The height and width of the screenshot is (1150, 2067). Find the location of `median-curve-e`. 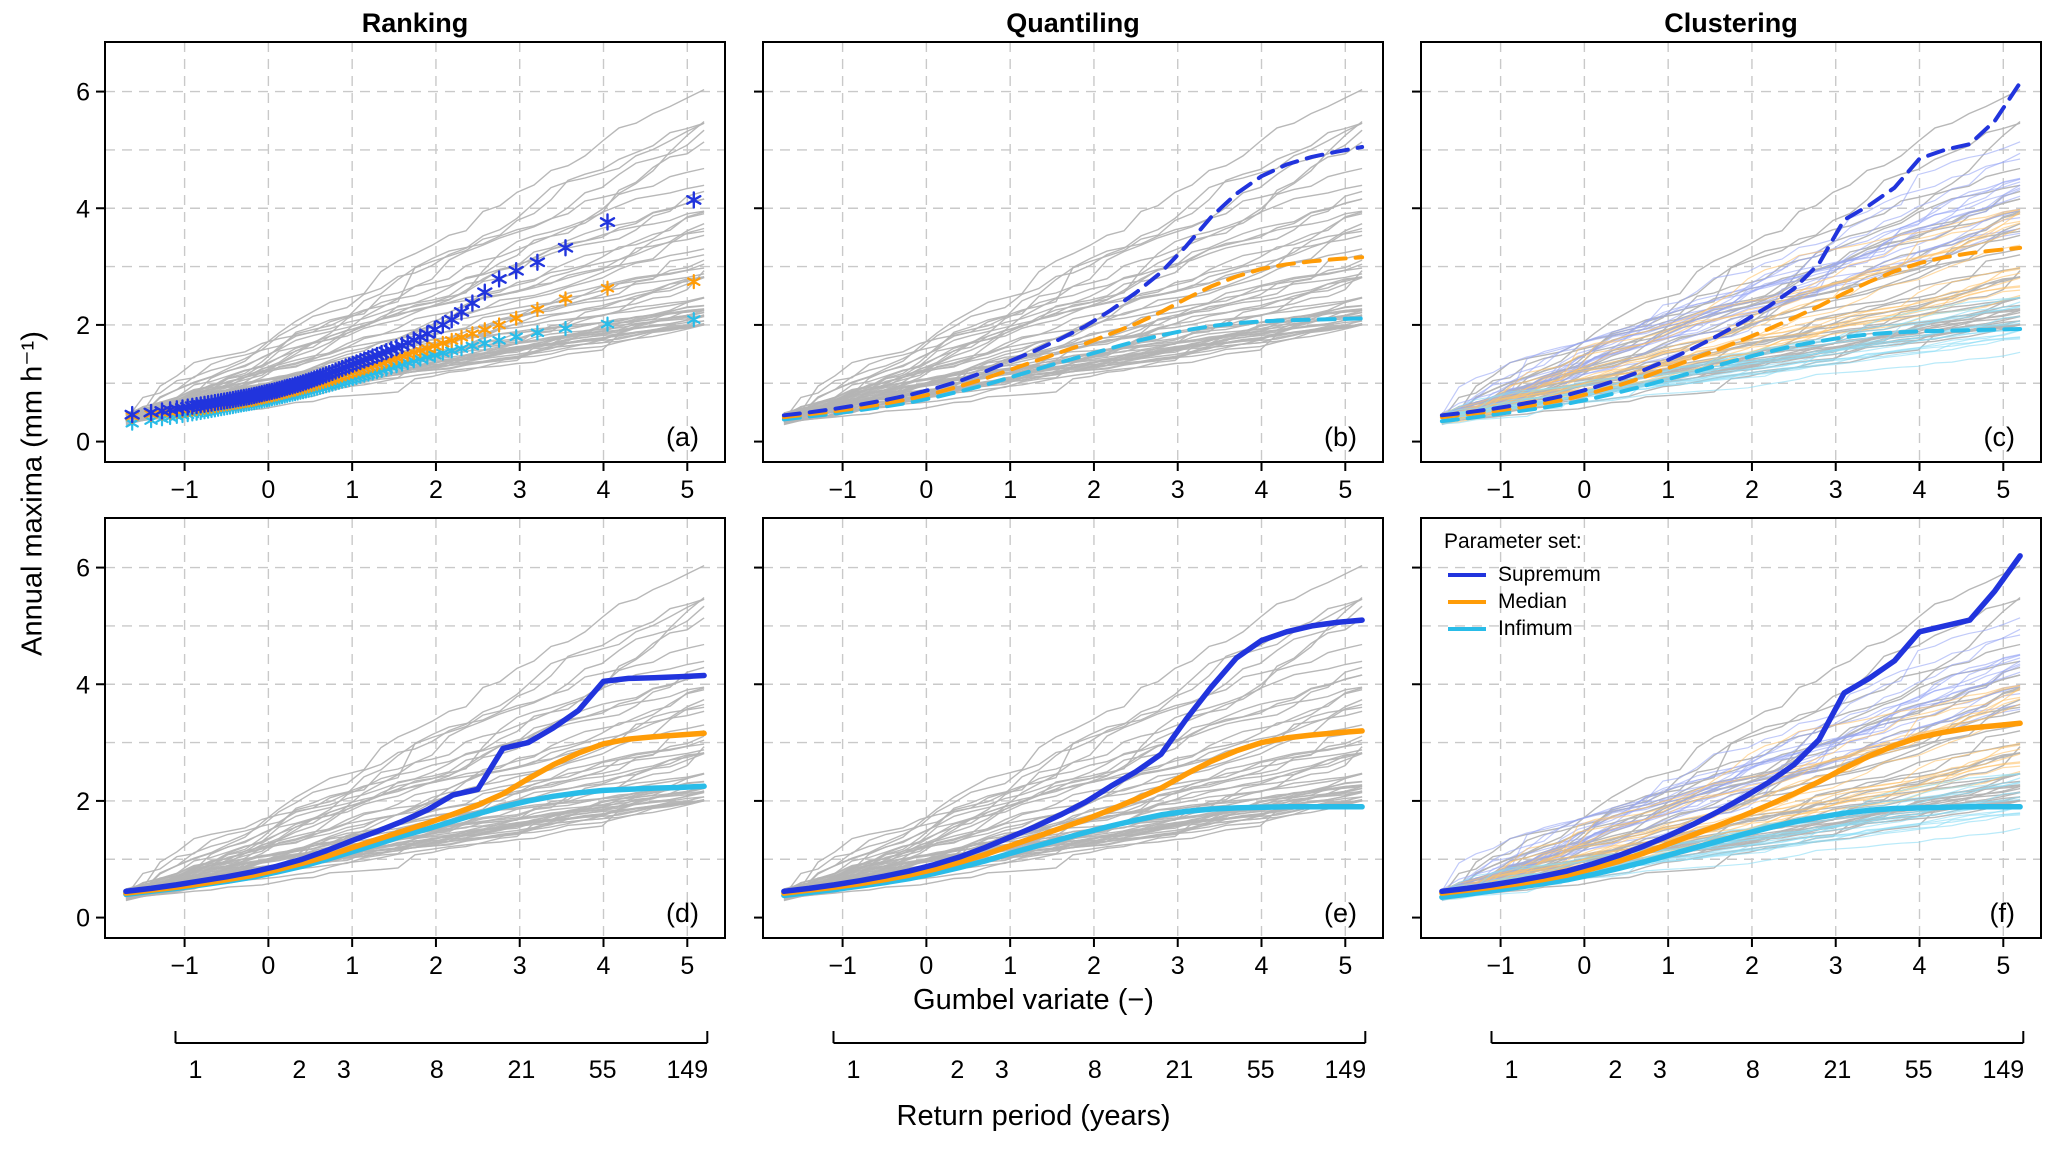

median-curve-e is located at coordinates (1073, 812).